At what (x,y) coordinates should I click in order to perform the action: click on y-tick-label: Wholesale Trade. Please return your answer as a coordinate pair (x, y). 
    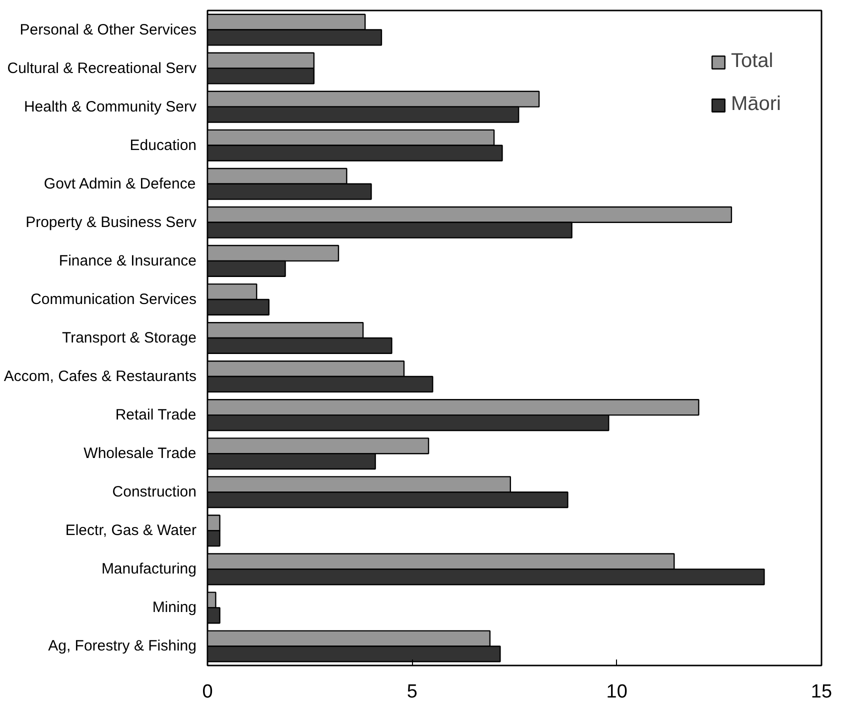
    Looking at the image, I should click on (140, 453).